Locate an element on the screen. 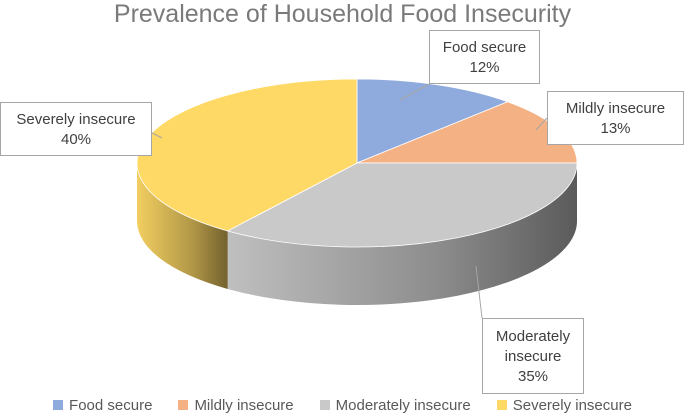 This screenshot has width=685, height=415. data-label-severely-insecure: Severely insecure 40% is located at coordinates (81, 129).